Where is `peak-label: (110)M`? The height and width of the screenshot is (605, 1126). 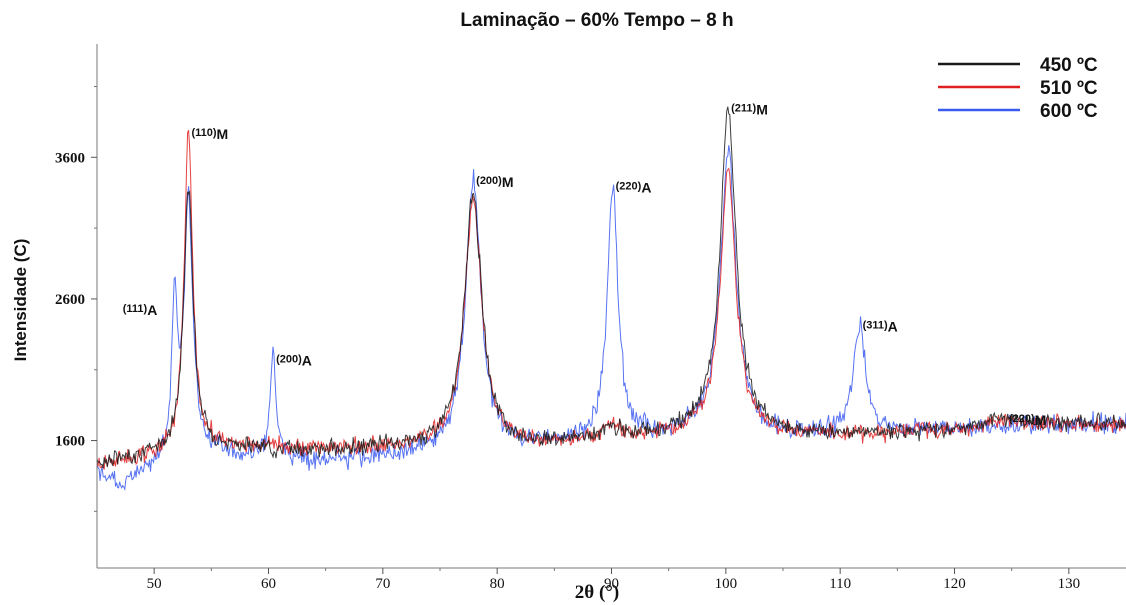
peak-label: (110)M is located at coordinates (209, 134).